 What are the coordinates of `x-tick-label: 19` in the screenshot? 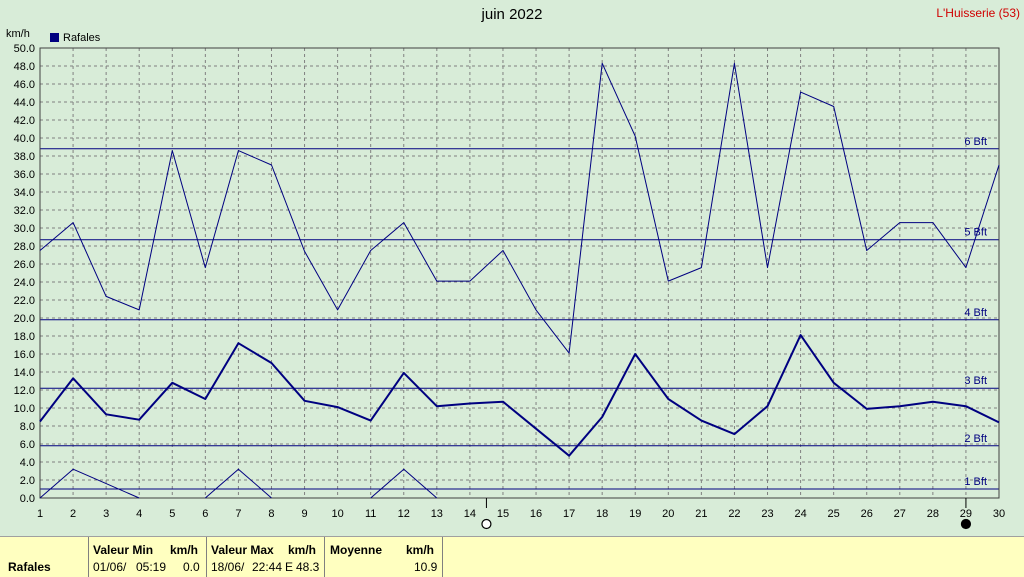 It's located at (635, 514).